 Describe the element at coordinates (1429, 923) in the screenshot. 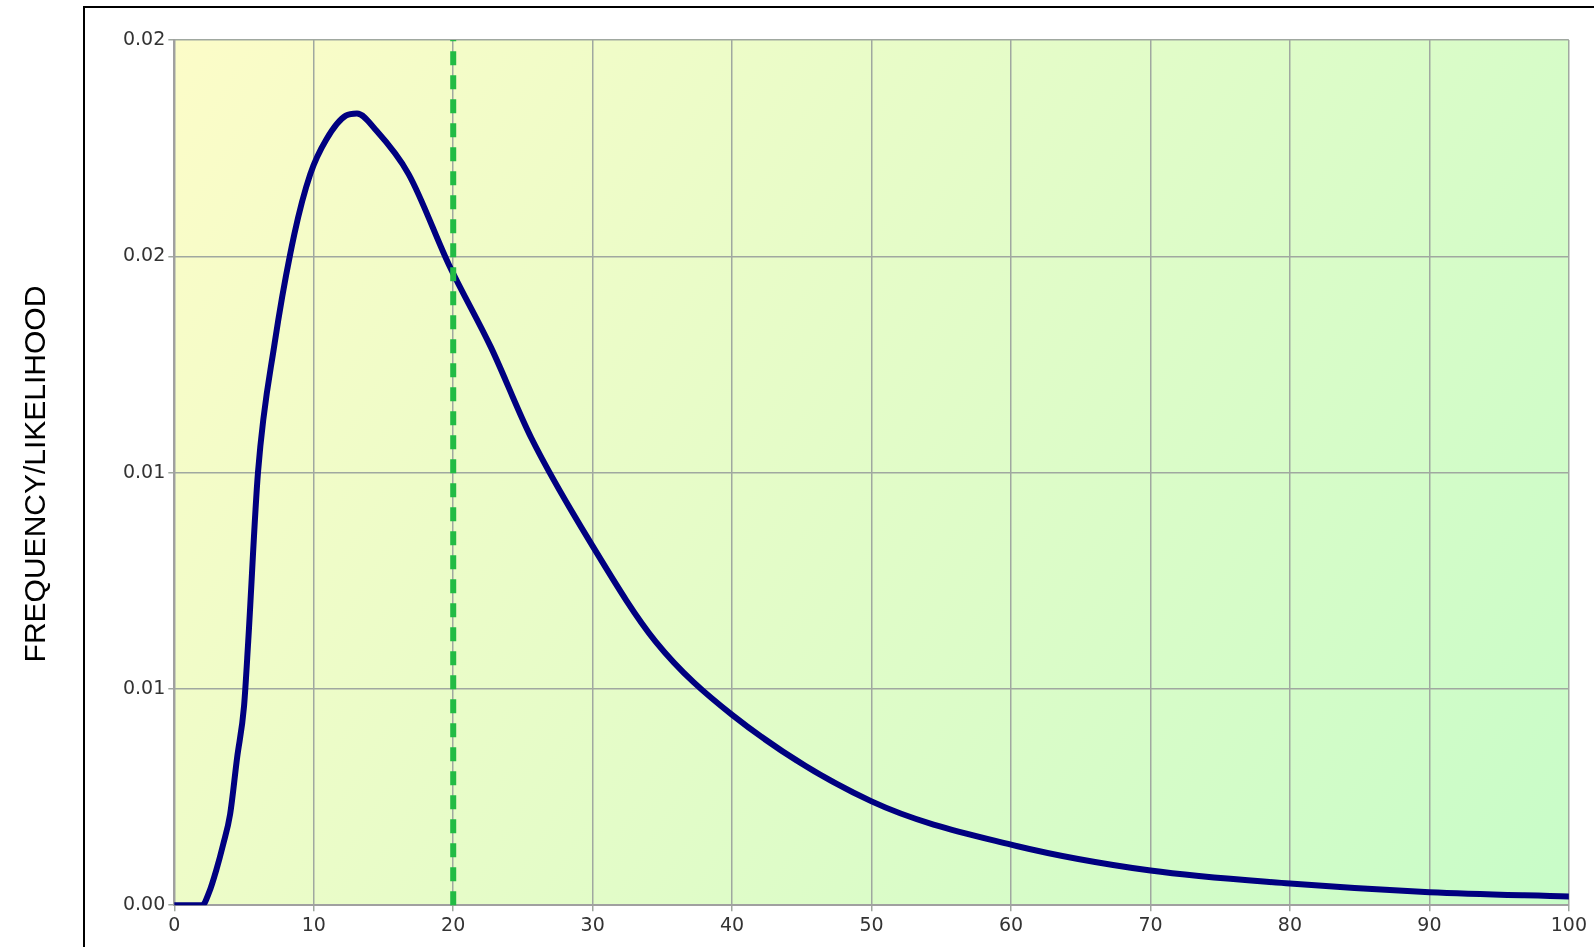

I see `x-tick-label: 90` at that location.